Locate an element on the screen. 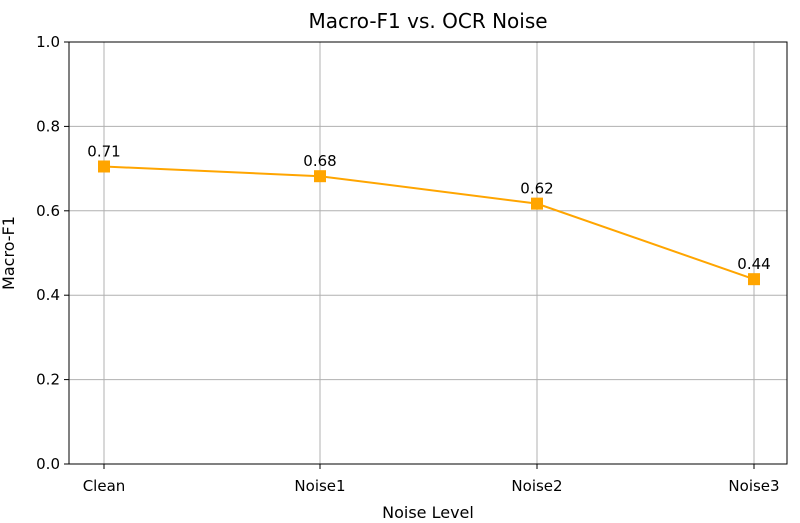 The height and width of the screenshot is (523, 800). y-tick-label: 1.0 is located at coordinates (48, 42).